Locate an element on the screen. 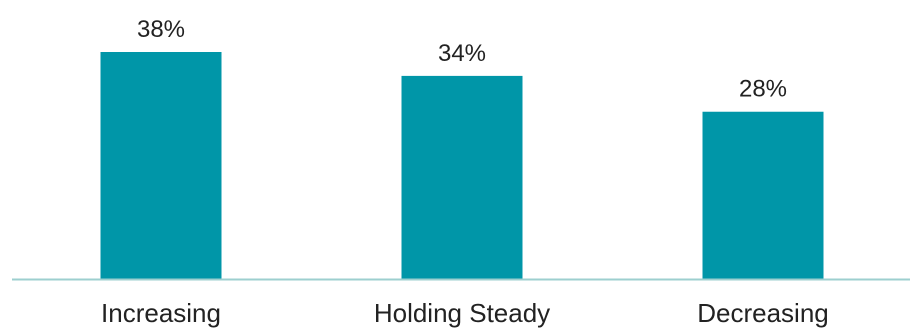  value-label-decreasing: 28% is located at coordinates (763, 89).